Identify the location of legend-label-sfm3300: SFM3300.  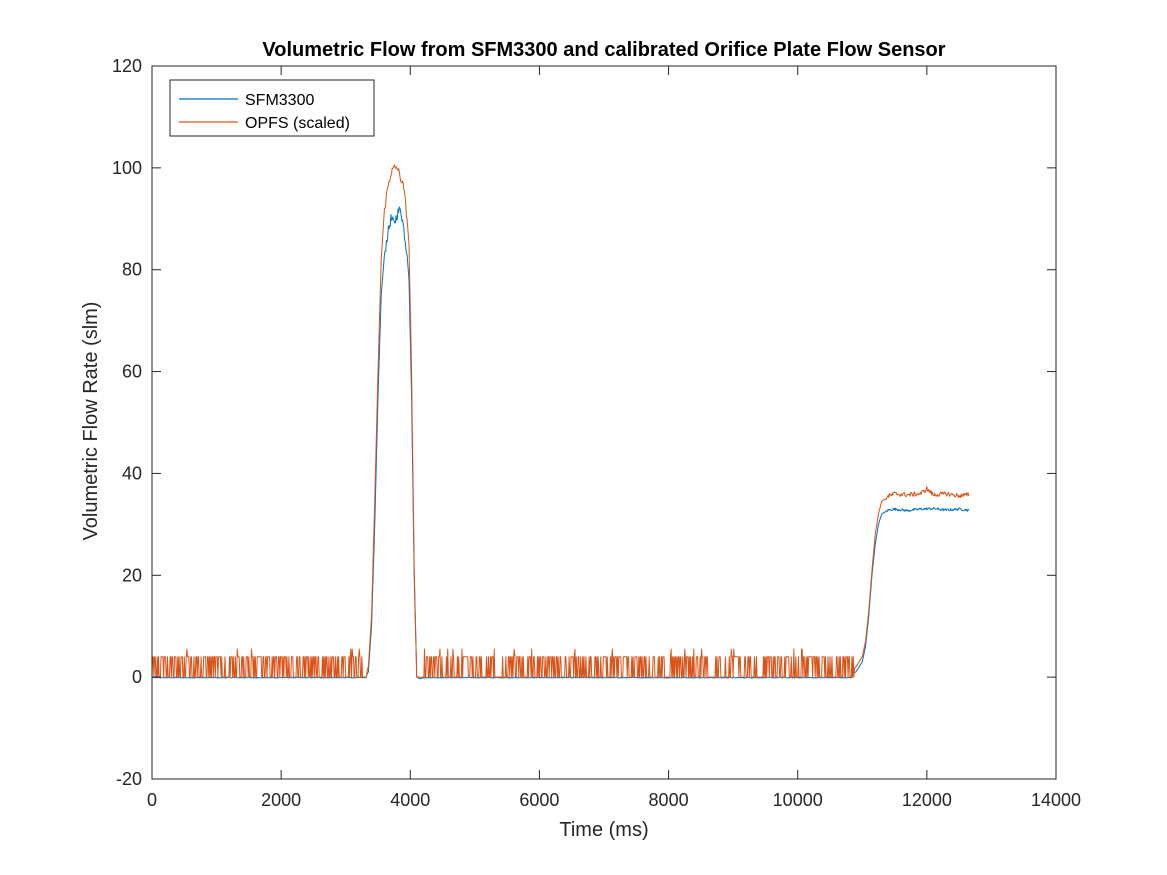
(279, 100).